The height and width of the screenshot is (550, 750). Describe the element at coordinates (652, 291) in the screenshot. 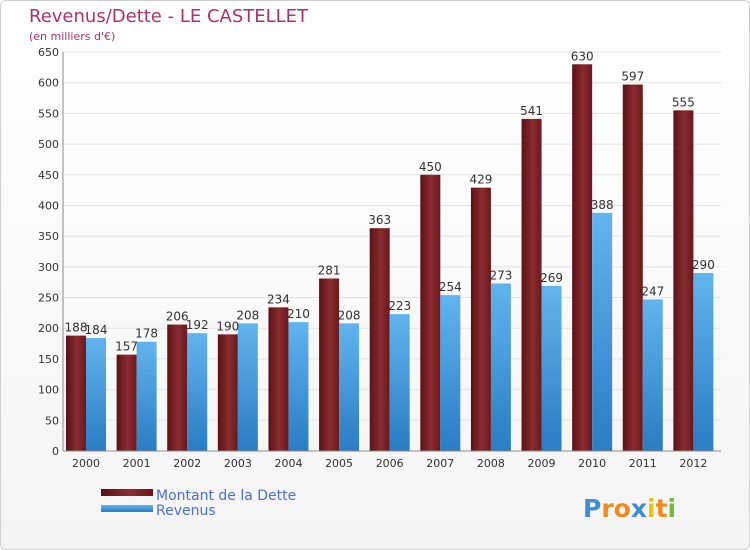

I see `value-label-revenus: 247` at that location.